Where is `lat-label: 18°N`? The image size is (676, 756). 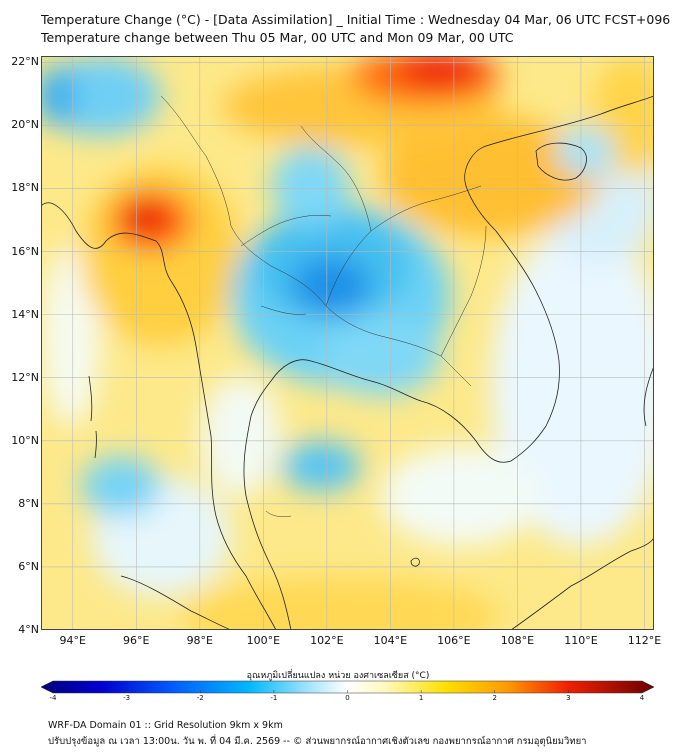 lat-label: 18°N is located at coordinates (25, 188).